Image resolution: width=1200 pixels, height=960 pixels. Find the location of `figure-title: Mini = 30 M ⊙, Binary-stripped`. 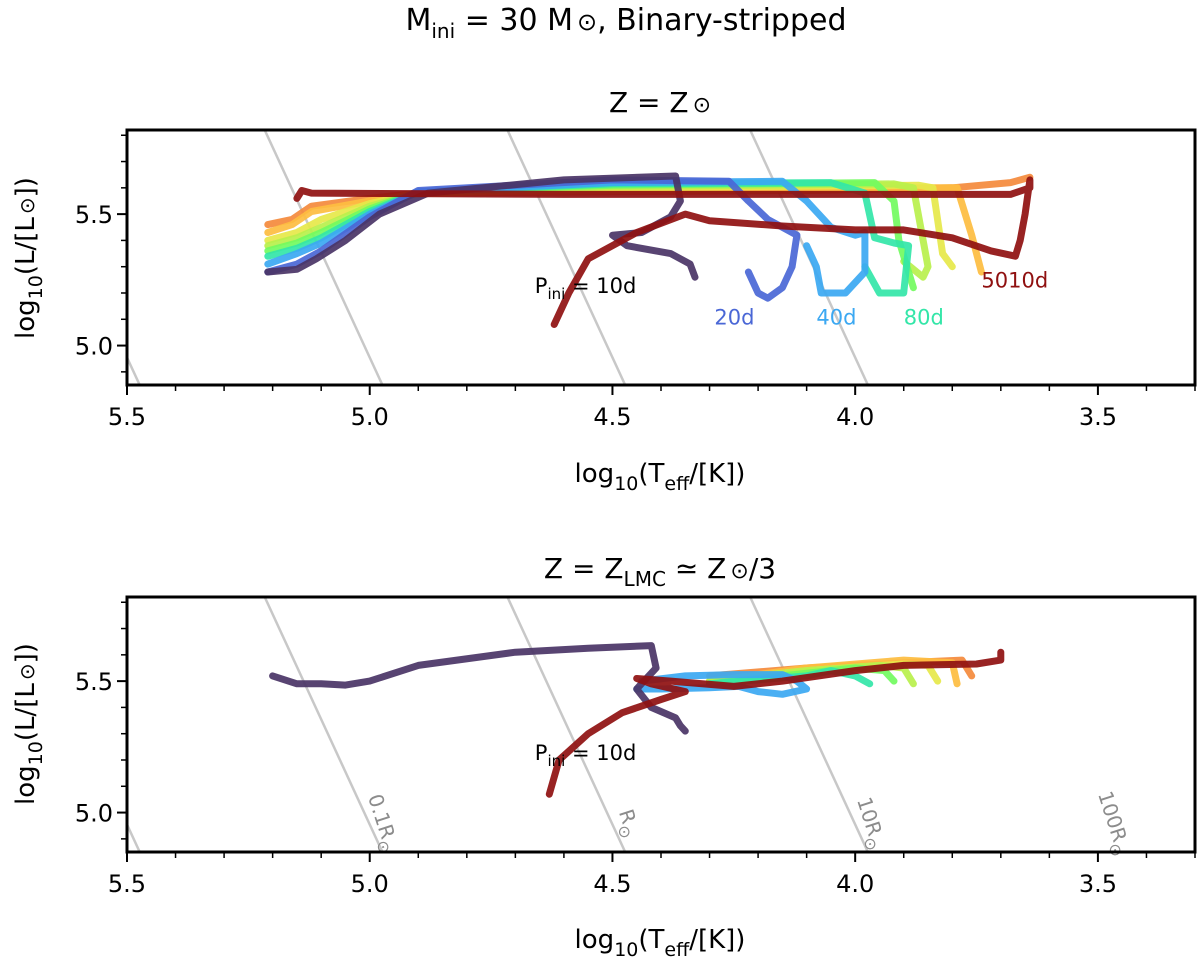

figure-title: Mini = 30 M ⊙, Binary-stripped is located at coordinates (625, 23).